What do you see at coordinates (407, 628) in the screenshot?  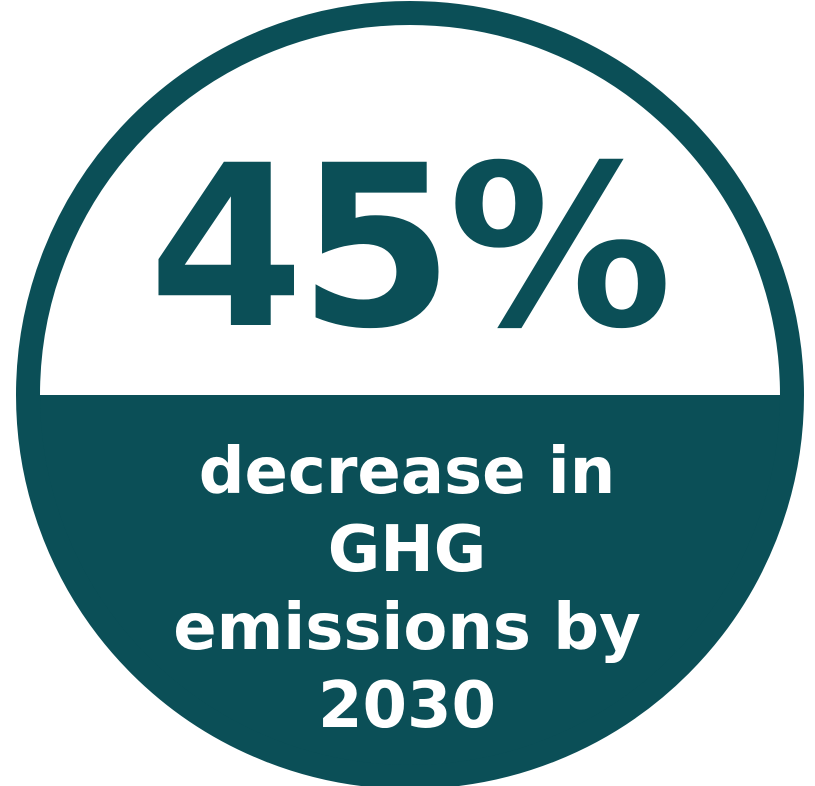 I see `caption-line-3: emissions by` at bounding box center [407, 628].